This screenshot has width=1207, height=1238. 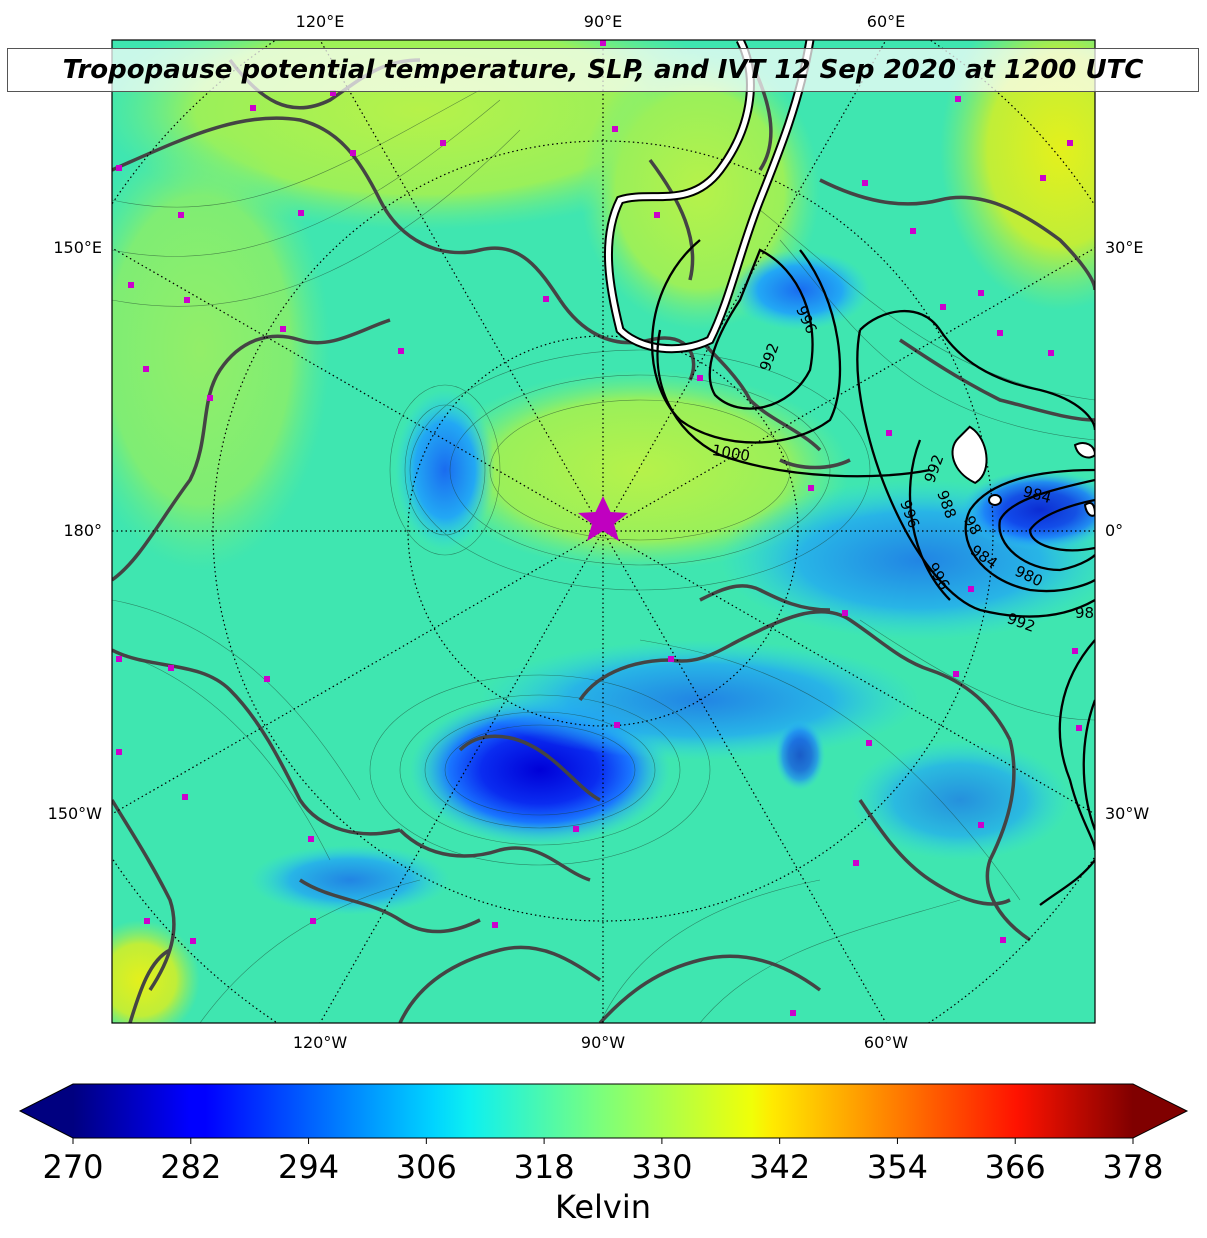 I want to click on colorbar: 270 282 294 306 318 330 342 354 366 378 Kelvin, so click(x=603, y=1154).